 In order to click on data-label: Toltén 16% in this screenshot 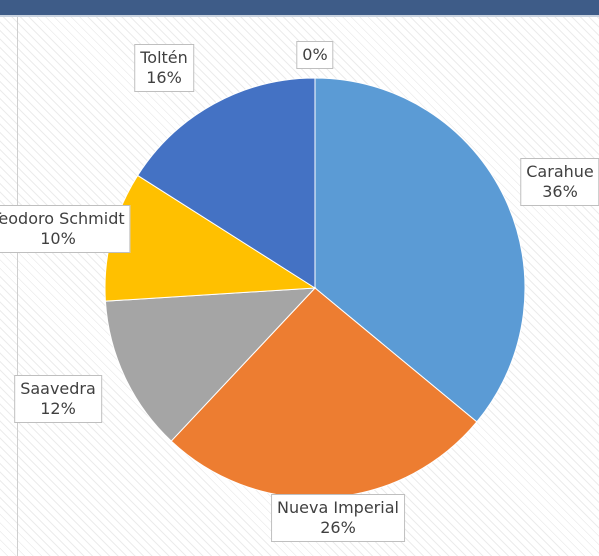, I will do `click(164, 68)`.